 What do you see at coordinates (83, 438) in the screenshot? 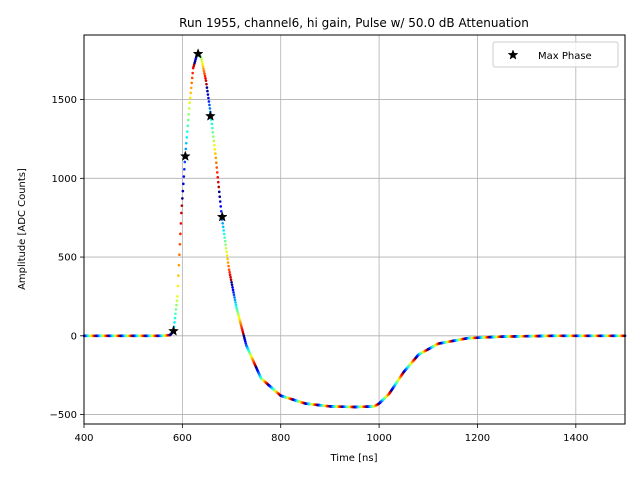
I see `x-tick-label: 400` at bounding box center [83, 438].